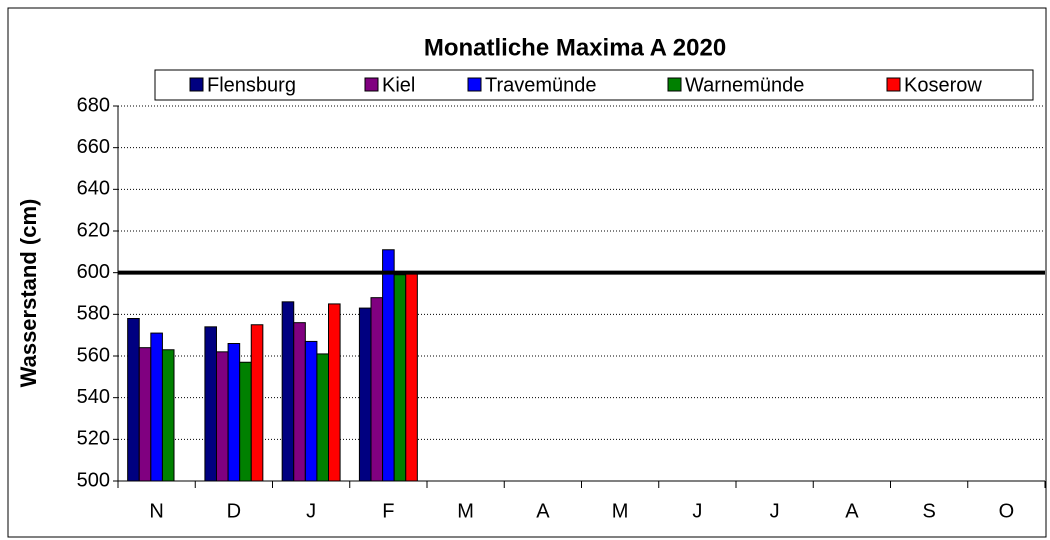 This screenshot has width=1050, height=540. What do you see at coordinates (744, 85) in the screenshot?
I see `legend-label: Warnemünde` at bounding box center [744, 85].